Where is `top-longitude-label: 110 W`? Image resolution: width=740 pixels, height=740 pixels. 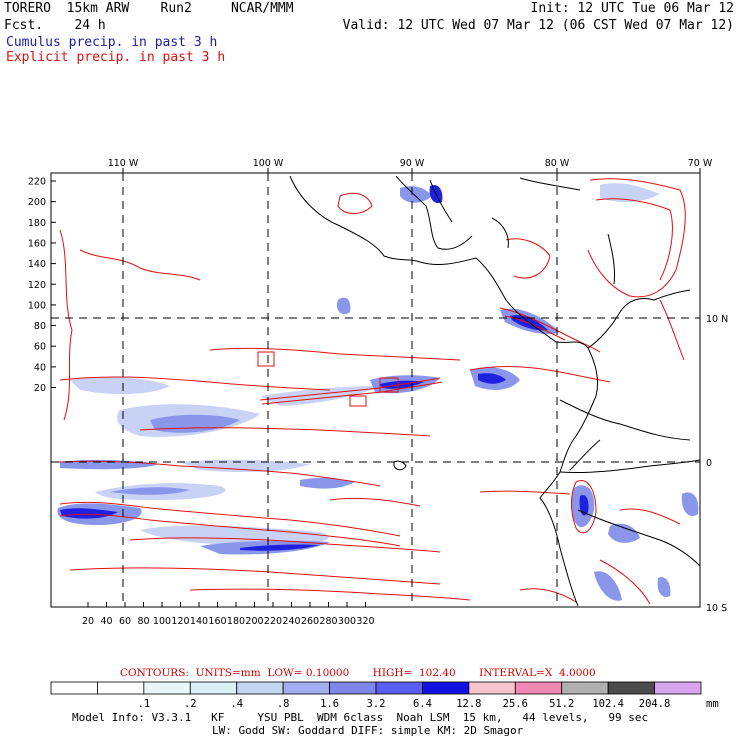 top-longitude-label: 110 W is located at coordinates (123, 163).